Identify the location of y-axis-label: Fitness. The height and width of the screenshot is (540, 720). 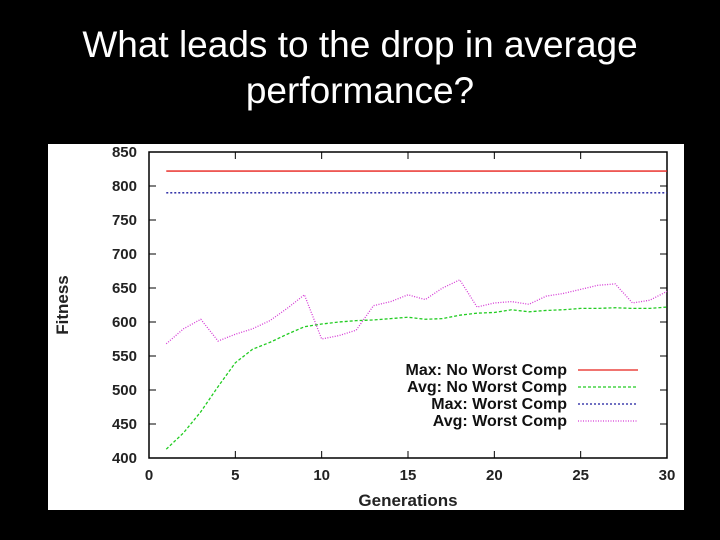
(62, 305).